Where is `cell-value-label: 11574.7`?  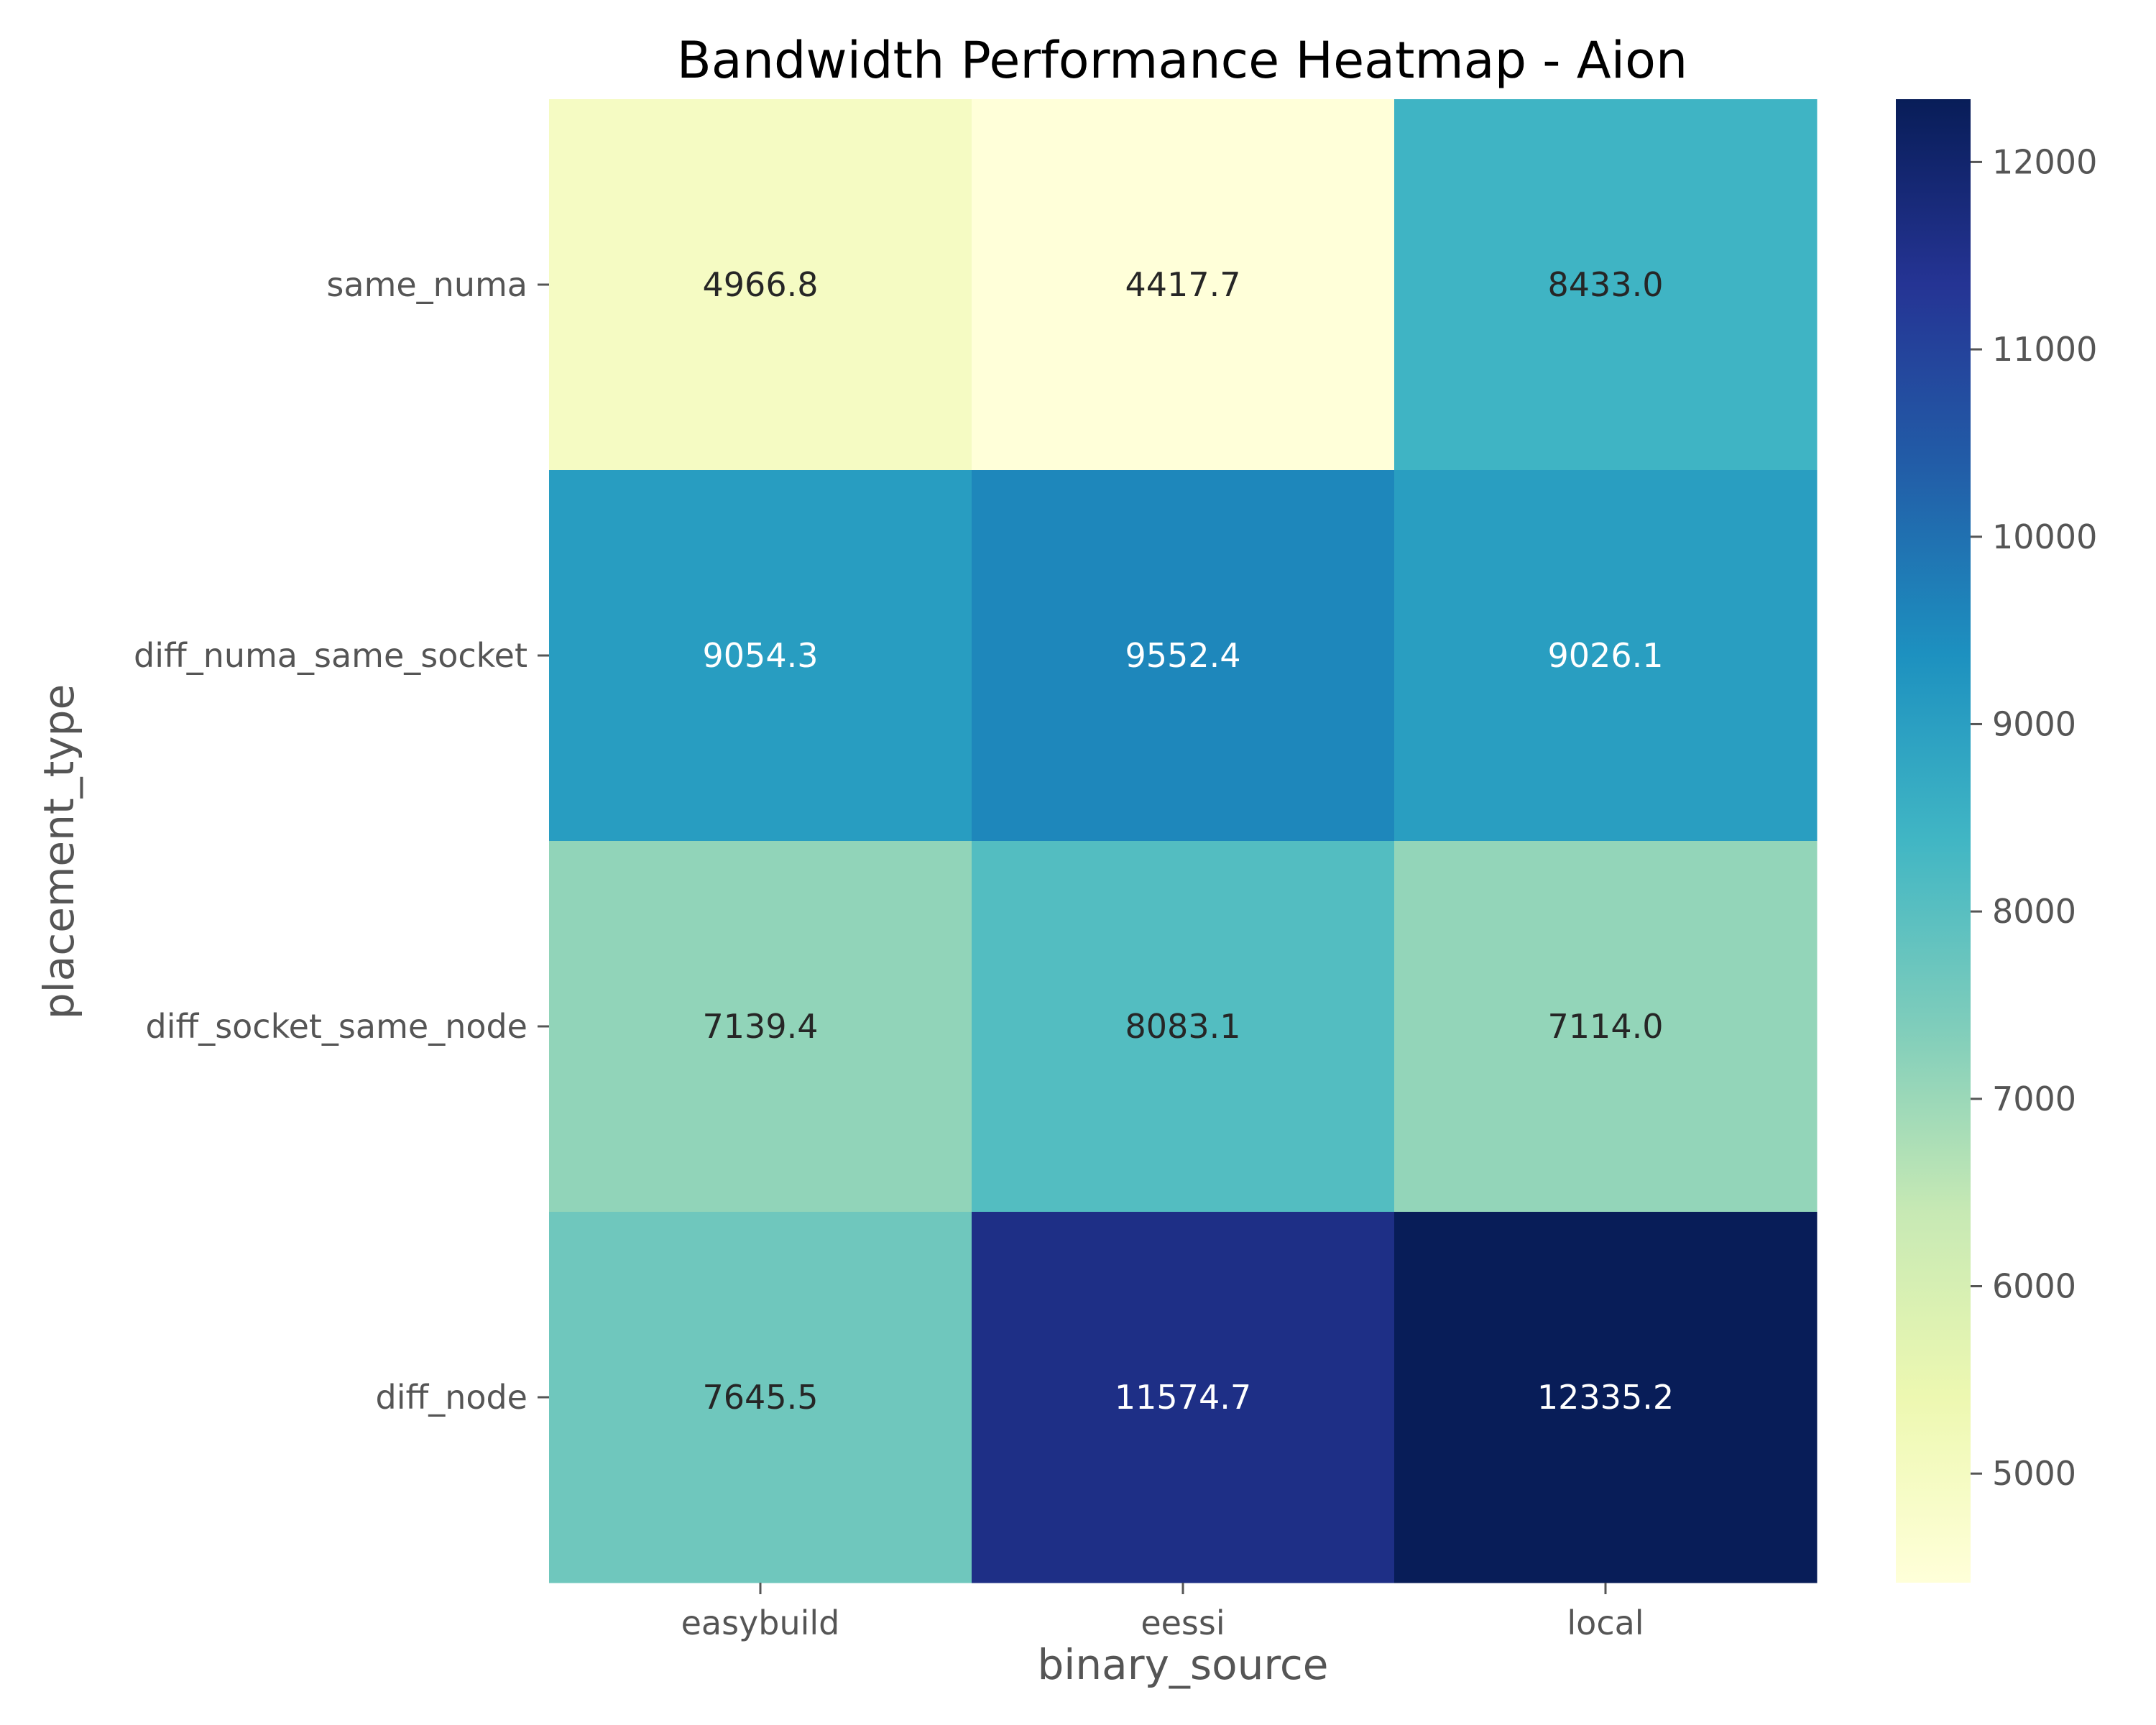
cell-value-label: 11574.7 is located at coordinates (1183, 1397).